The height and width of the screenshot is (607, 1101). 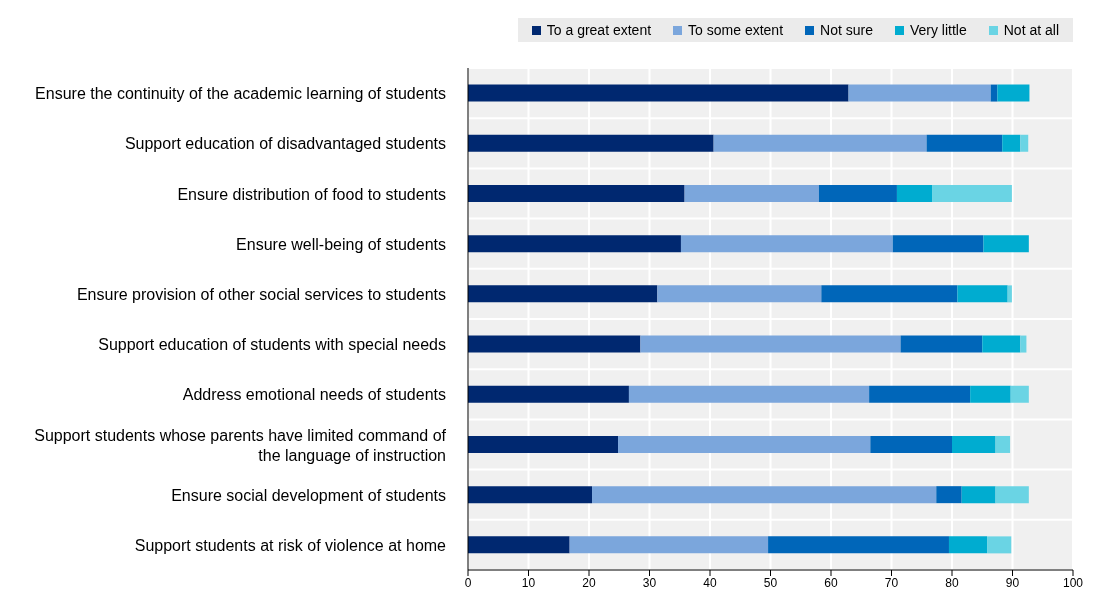 What do you see at coordinates (1030, 30) in the screenshot?
I see `legend-label: Not at all` at bounding box center [1030, 30].